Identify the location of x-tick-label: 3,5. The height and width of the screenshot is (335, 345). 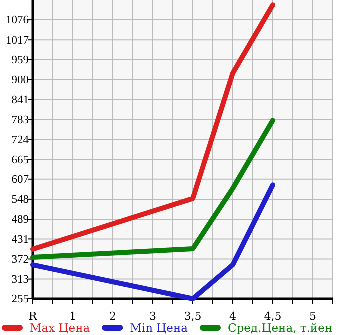
(193, 317).